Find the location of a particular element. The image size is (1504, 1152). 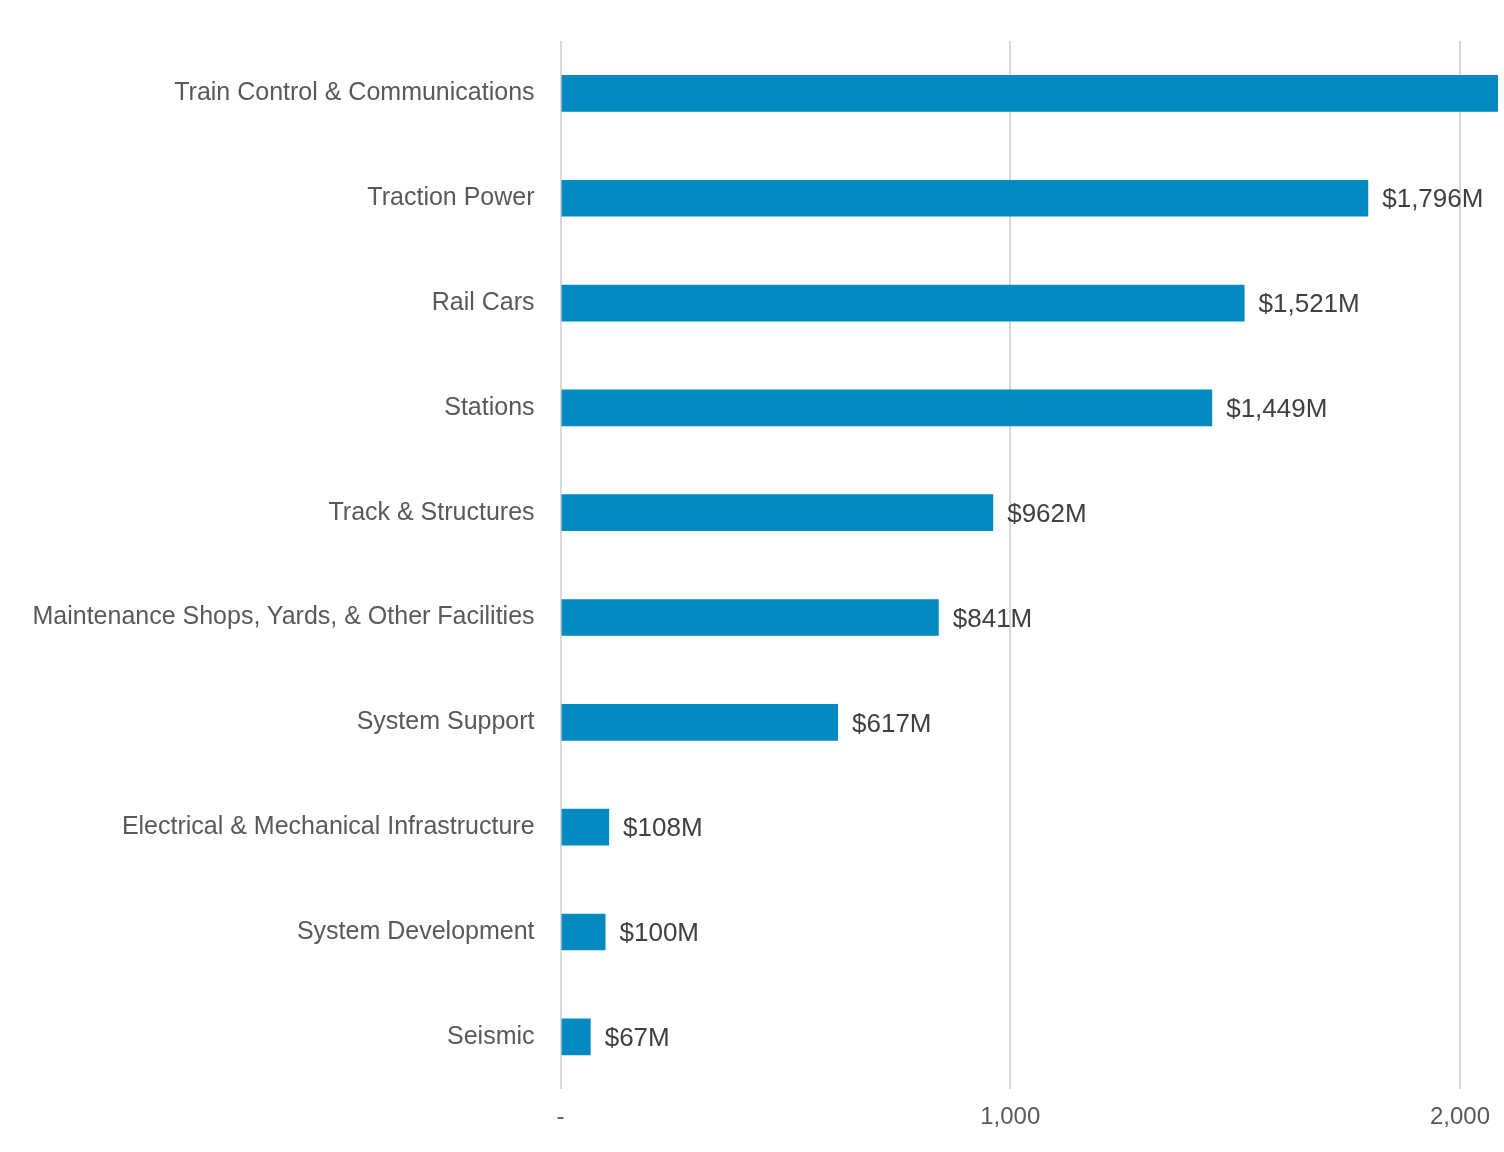

data-label: $100M is located at coordinates (659, 932).